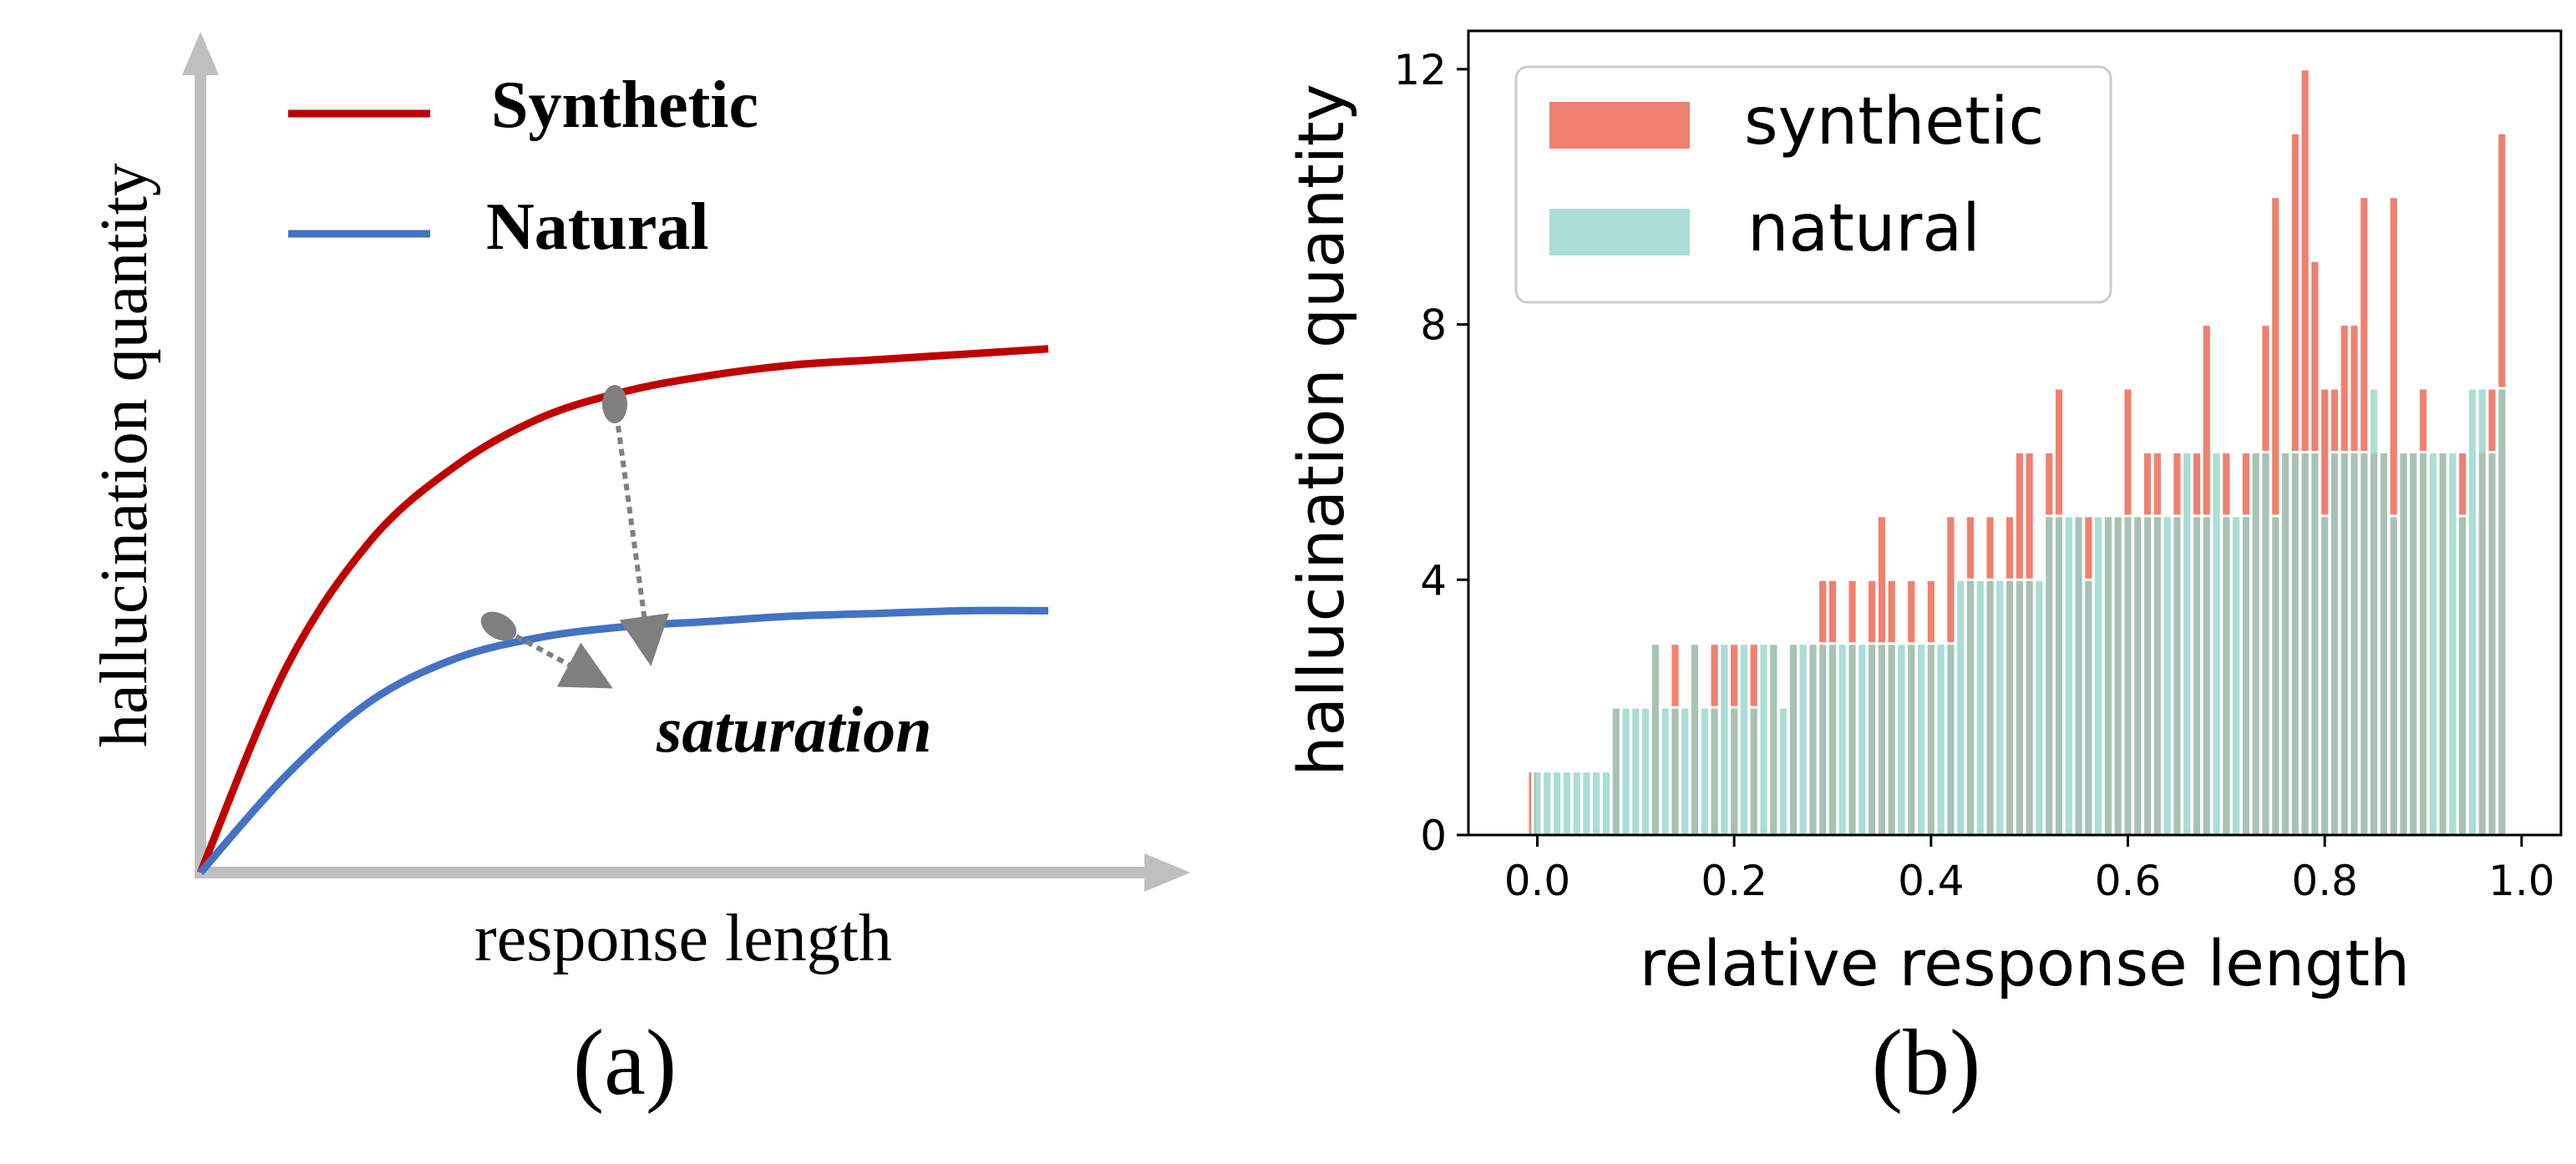  I want to click on legend-natural-label: Natural, so click(597, 227).